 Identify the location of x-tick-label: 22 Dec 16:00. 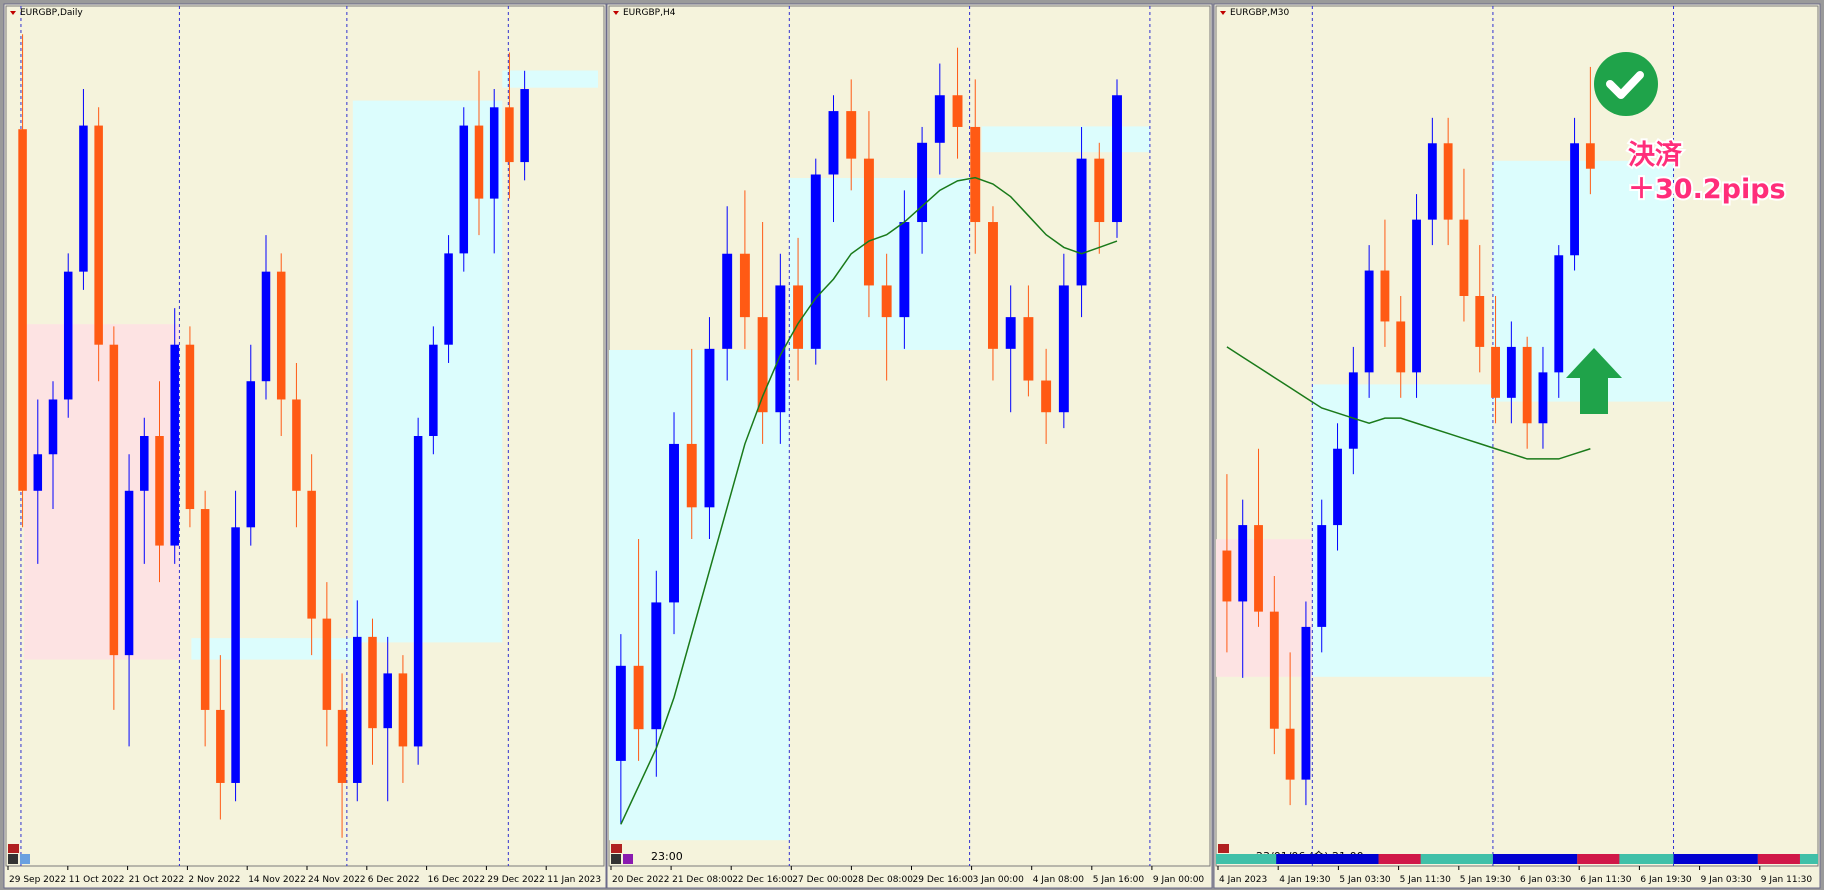
(762, 880).